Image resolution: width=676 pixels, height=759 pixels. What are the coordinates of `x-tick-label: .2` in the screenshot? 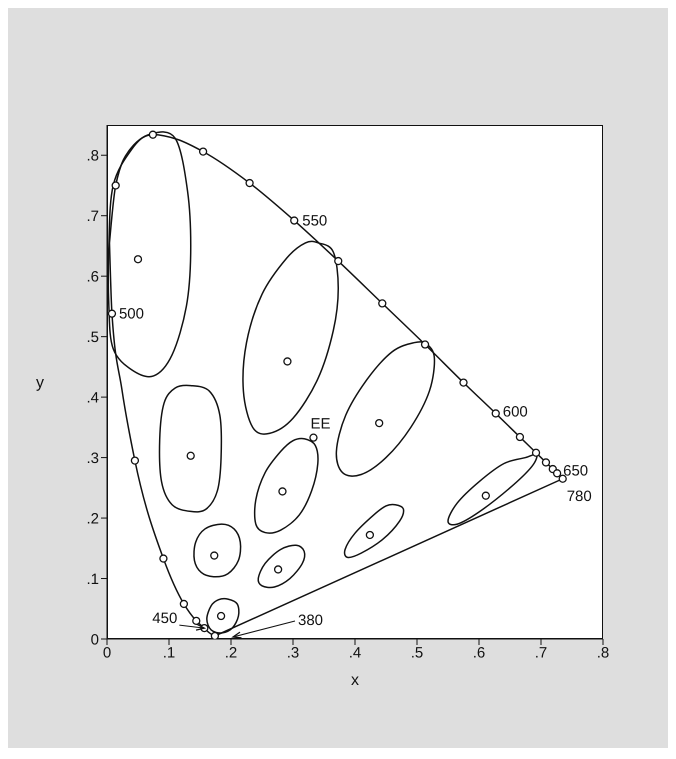 It's located at (231, 653).